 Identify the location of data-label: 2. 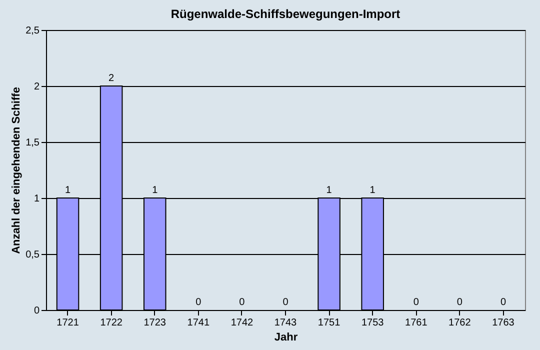
(111, 78).